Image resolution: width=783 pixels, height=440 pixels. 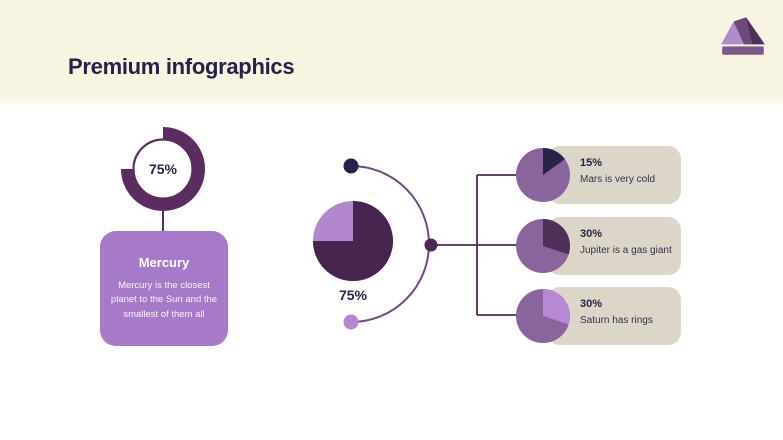 I want to click on mars-pie-chart, so click(x=543, y=175).